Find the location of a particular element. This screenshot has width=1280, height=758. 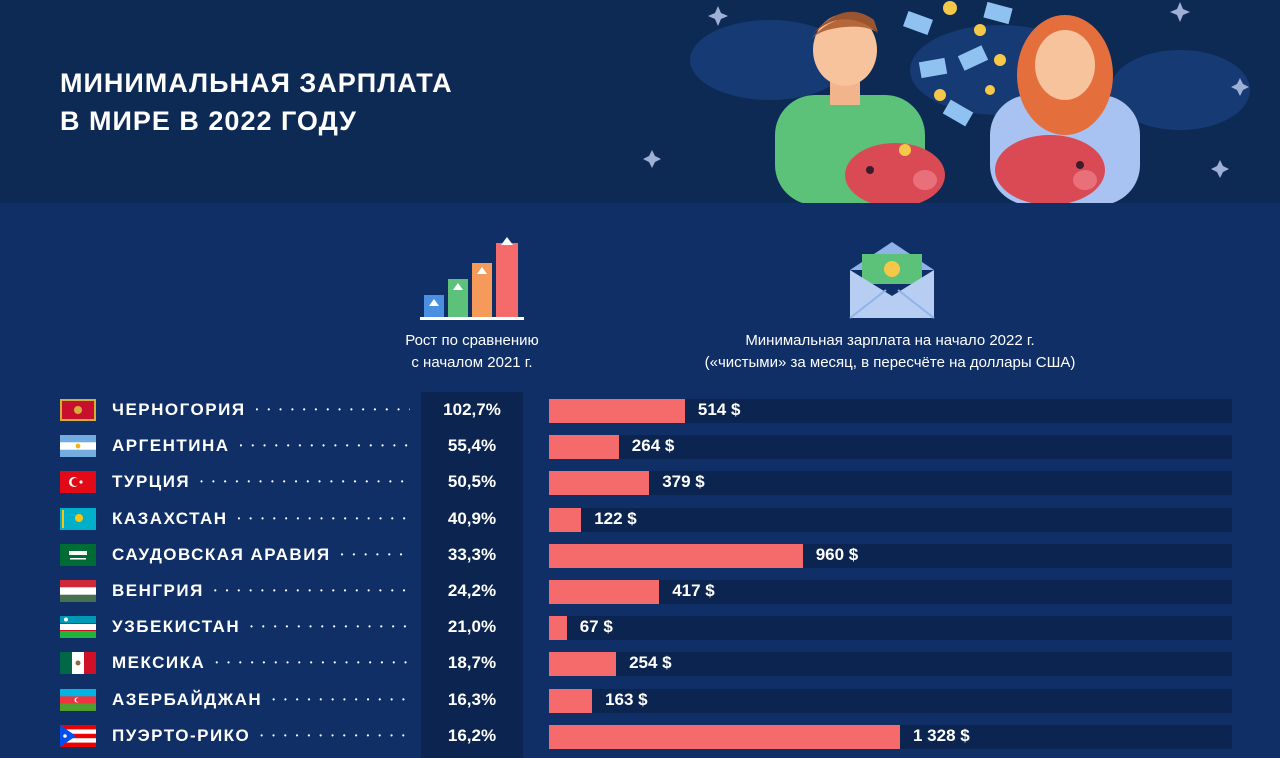

value-label: 514 $ is located at coordinates (719, 409).